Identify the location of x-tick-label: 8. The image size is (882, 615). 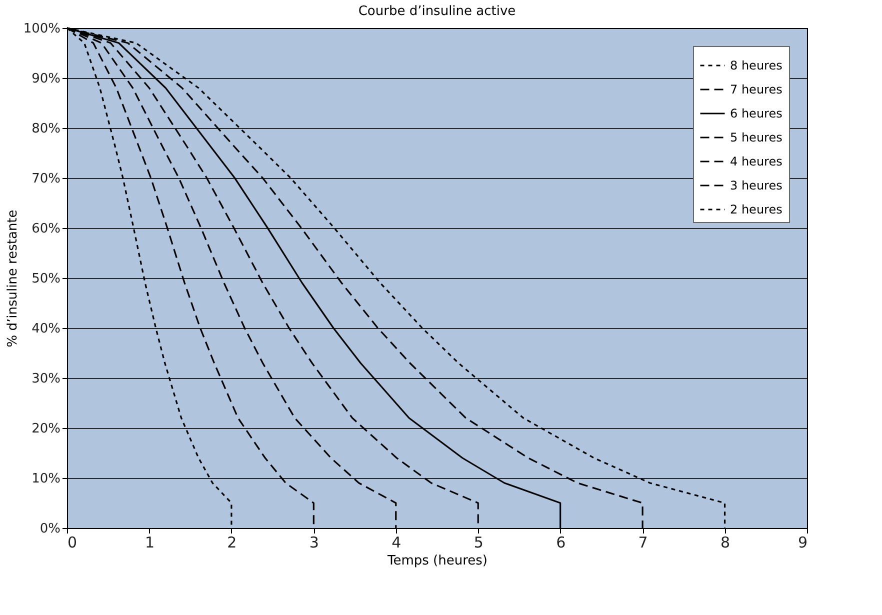
(725, 543).